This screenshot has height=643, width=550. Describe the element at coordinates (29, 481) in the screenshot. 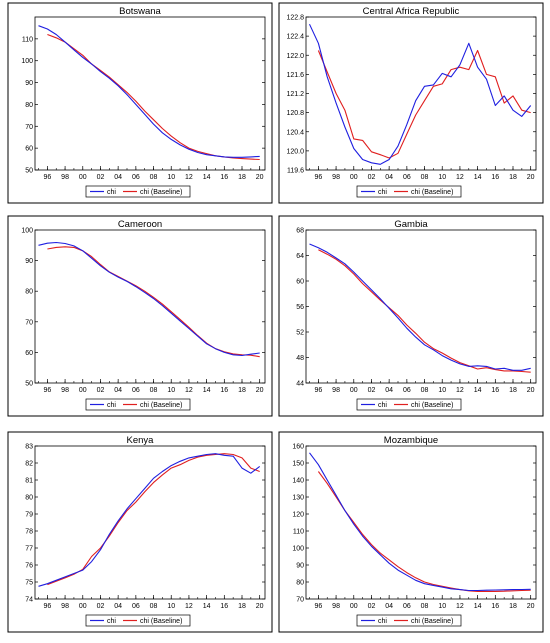

I see `y-tick-label: 81` at that location.